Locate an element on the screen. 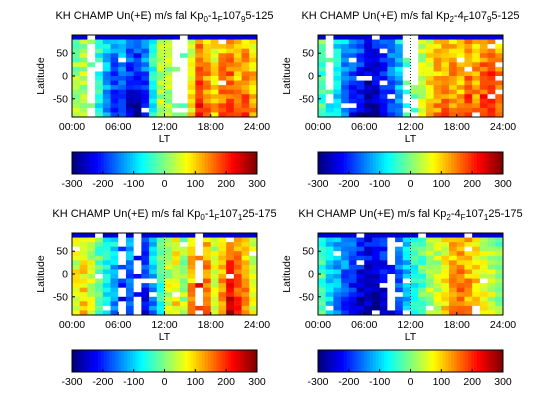 The image size is (560, 420). colorbar-tick-label: 0 is located at coordinates (411, 184).